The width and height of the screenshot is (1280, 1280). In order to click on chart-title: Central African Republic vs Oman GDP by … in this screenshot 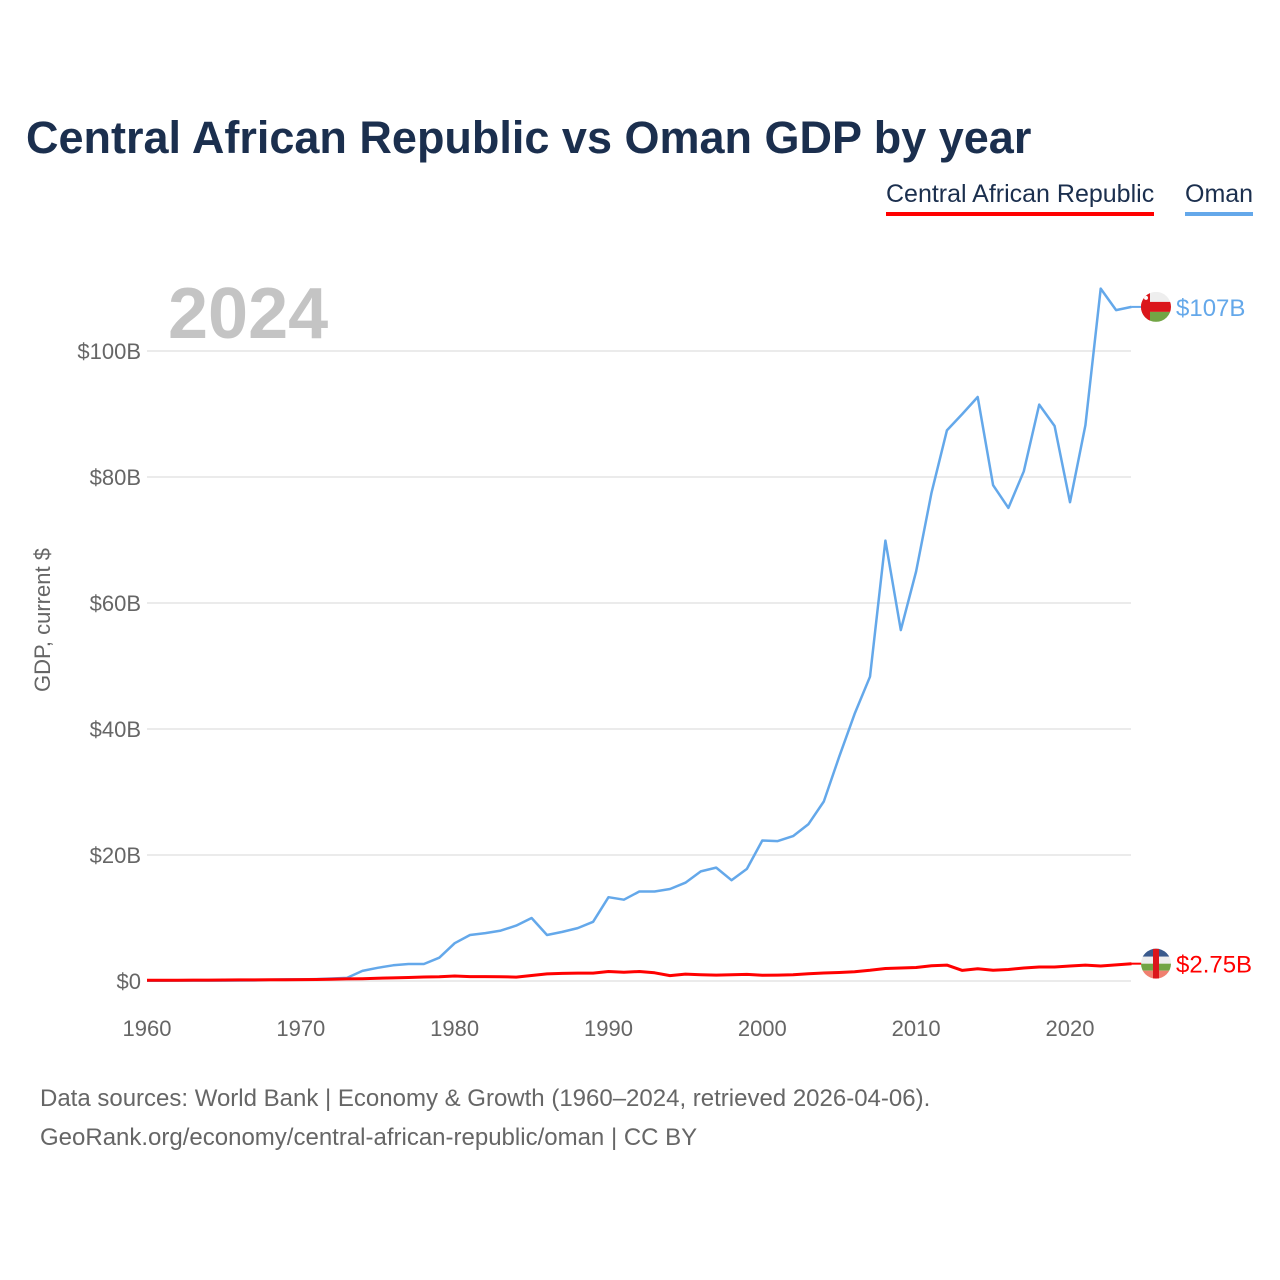, I will do `click(529, 137)`.